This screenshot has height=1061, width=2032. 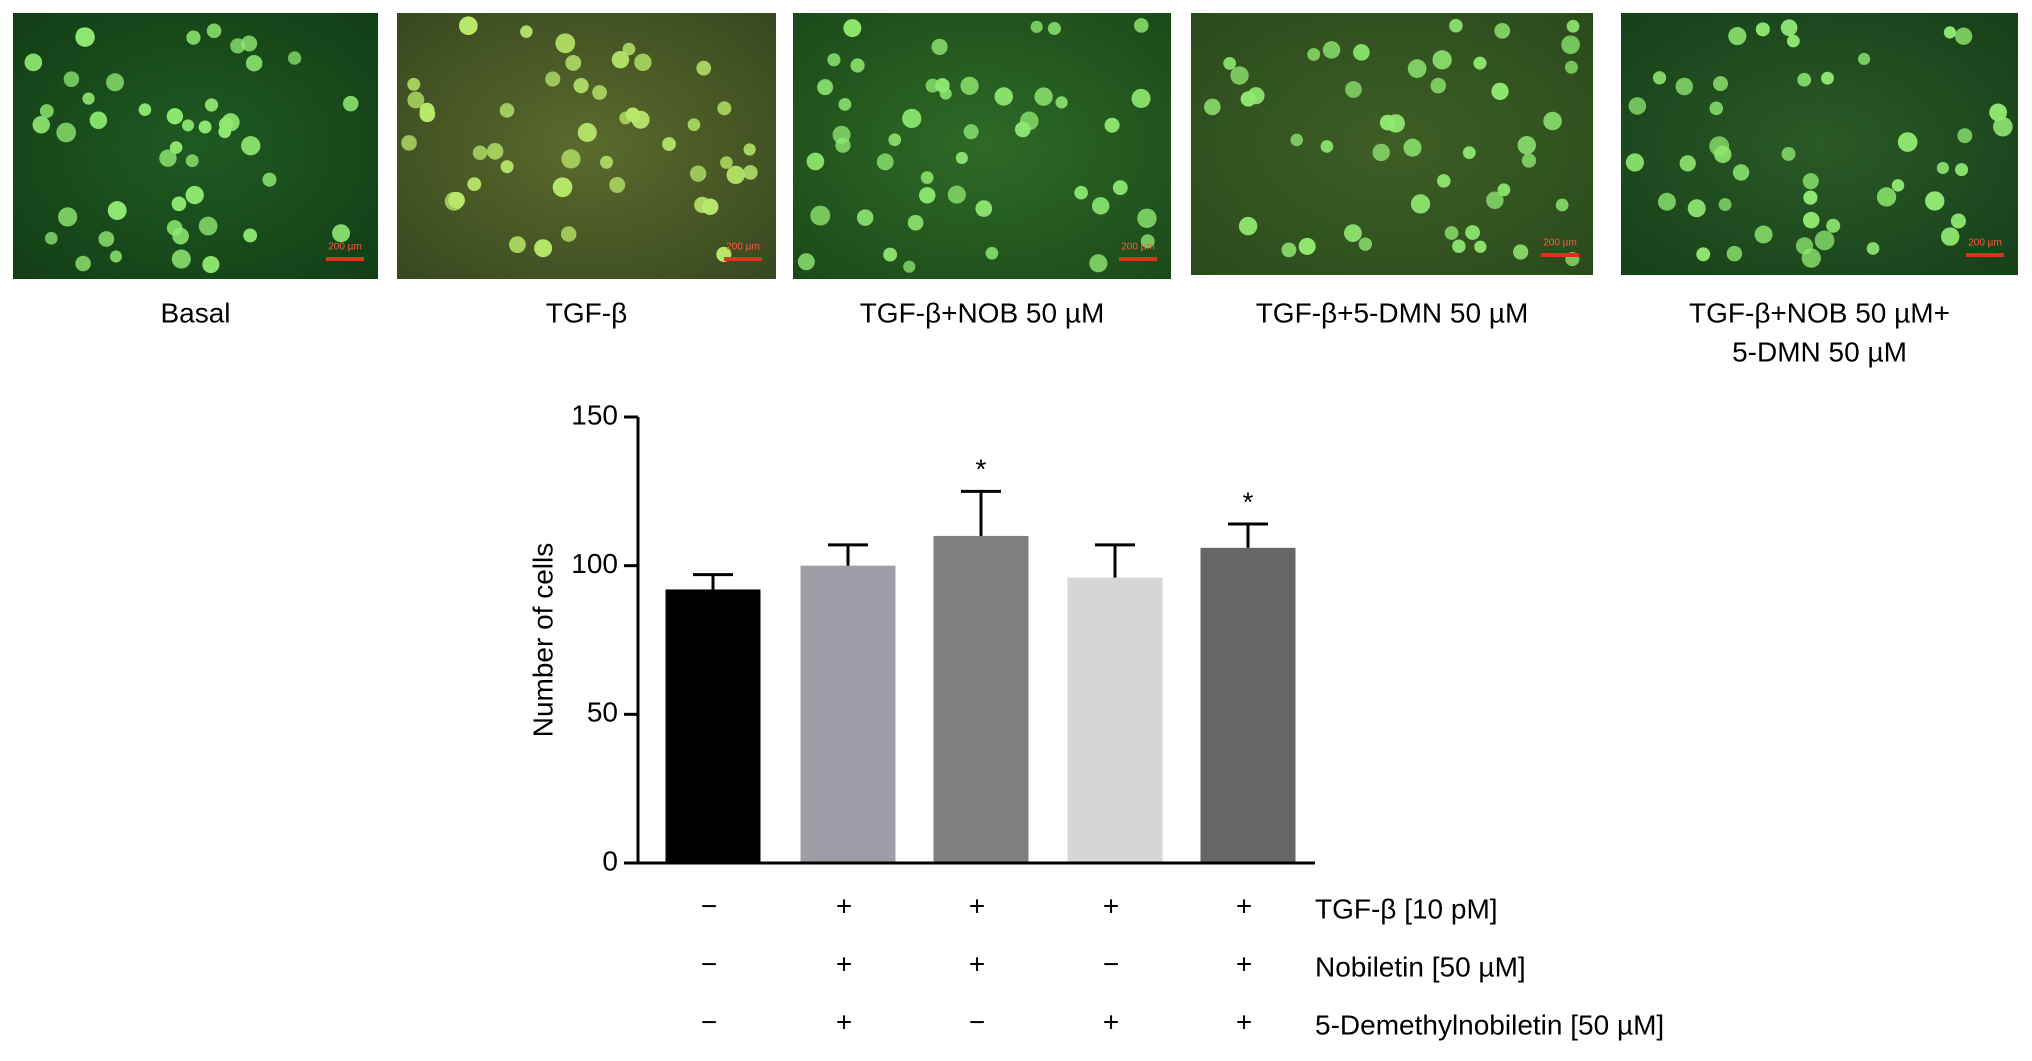 I want to click on significance-mark: *, so click(x=1248, y=501).